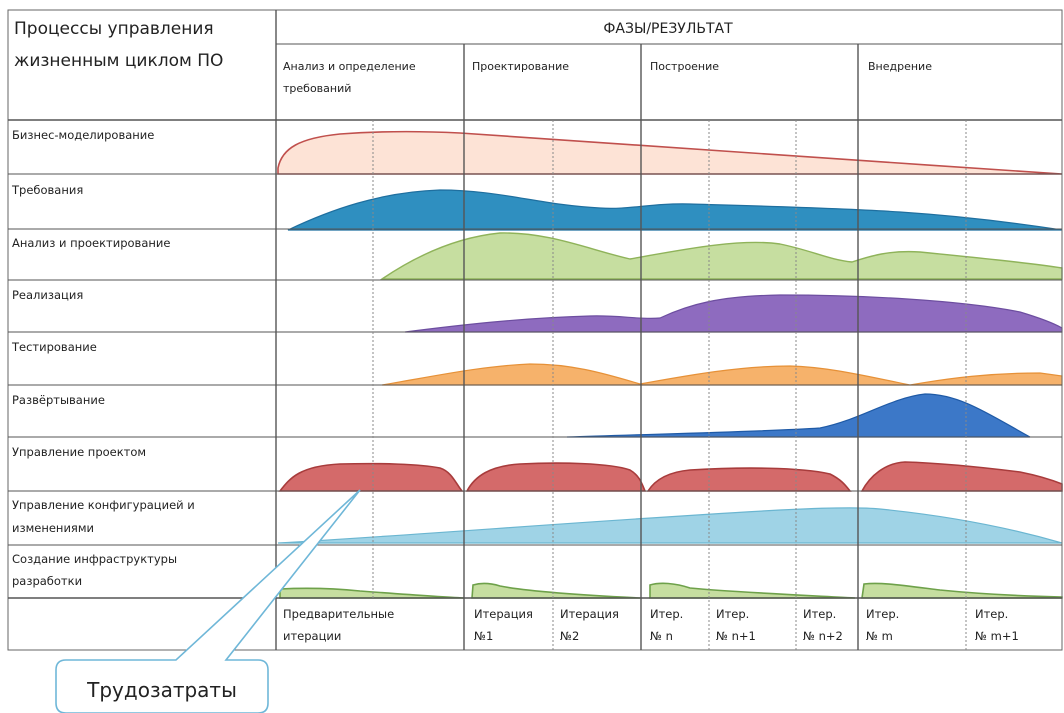 This screenshot has width=1064, height=713. What do you see at coordinates (317, 88) in the screenshot?
I see `phase-label-1-line2: требований` at bounding box center [317, 88].